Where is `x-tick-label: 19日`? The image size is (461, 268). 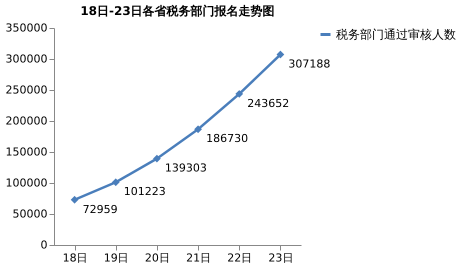 x-tick-label: 19日 is located at coordinates (116, 258).